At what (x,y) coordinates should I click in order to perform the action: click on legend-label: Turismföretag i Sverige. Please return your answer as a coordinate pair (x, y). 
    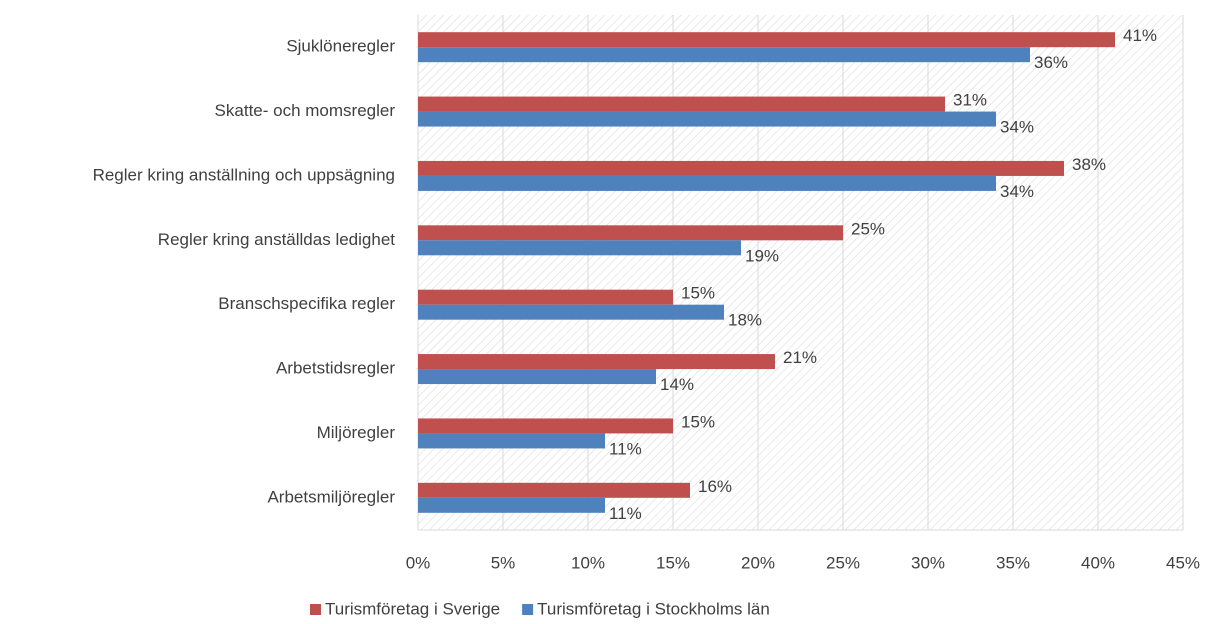
    Looking at the image, I should click on (412, 608).